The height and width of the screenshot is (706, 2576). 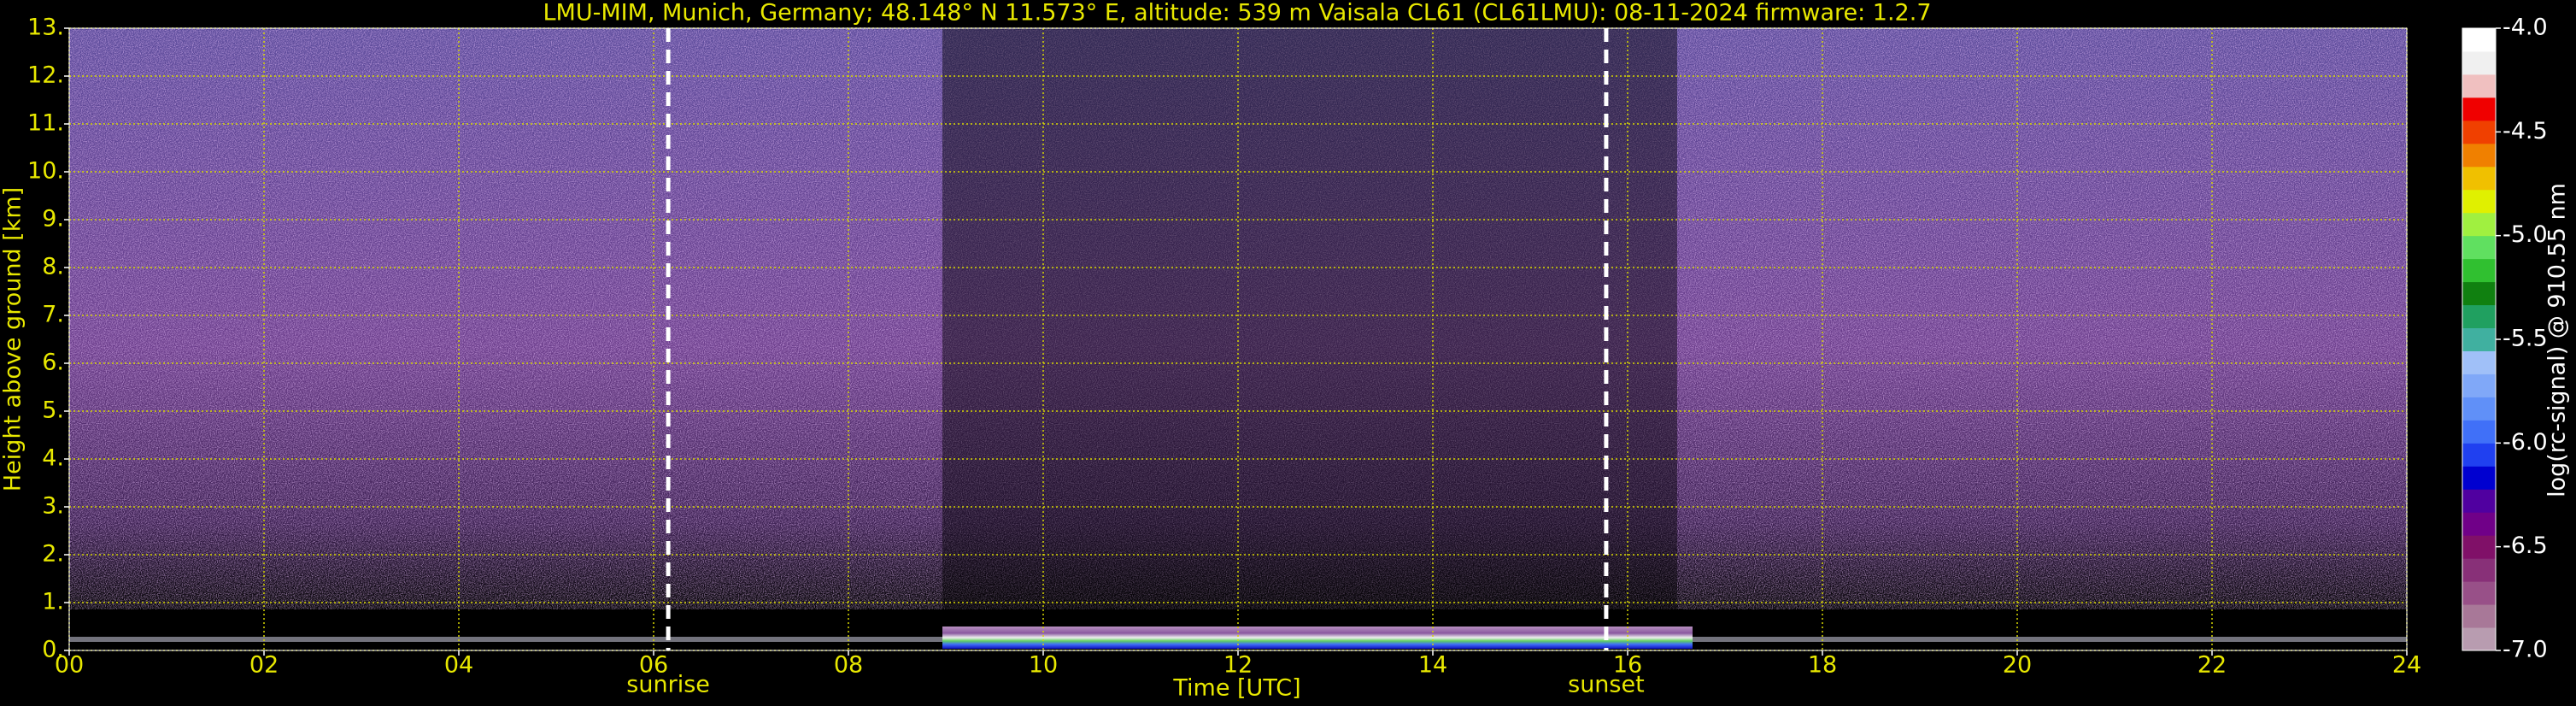 I want to click on x-tick-label: 06, so click(x=653, y=665).